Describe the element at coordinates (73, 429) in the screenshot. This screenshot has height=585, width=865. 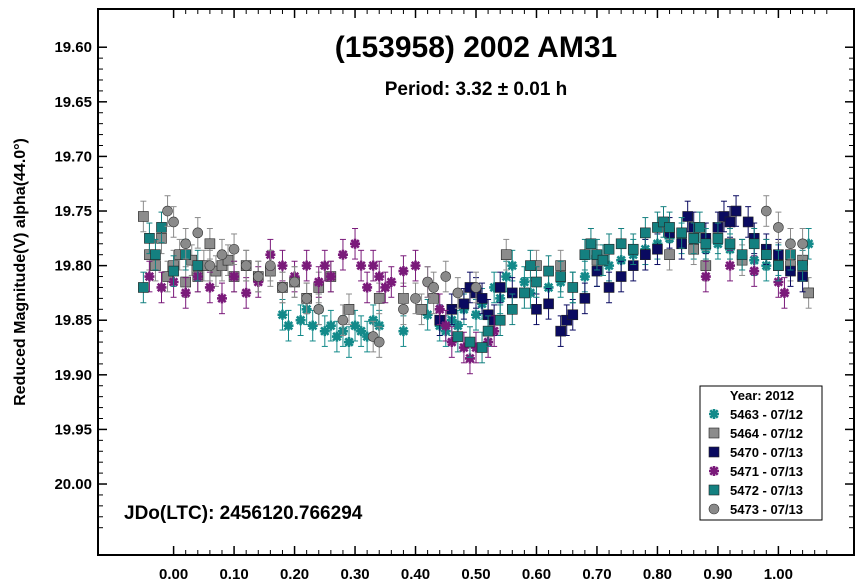
I see `y-tick-label: 19.95` at that location.